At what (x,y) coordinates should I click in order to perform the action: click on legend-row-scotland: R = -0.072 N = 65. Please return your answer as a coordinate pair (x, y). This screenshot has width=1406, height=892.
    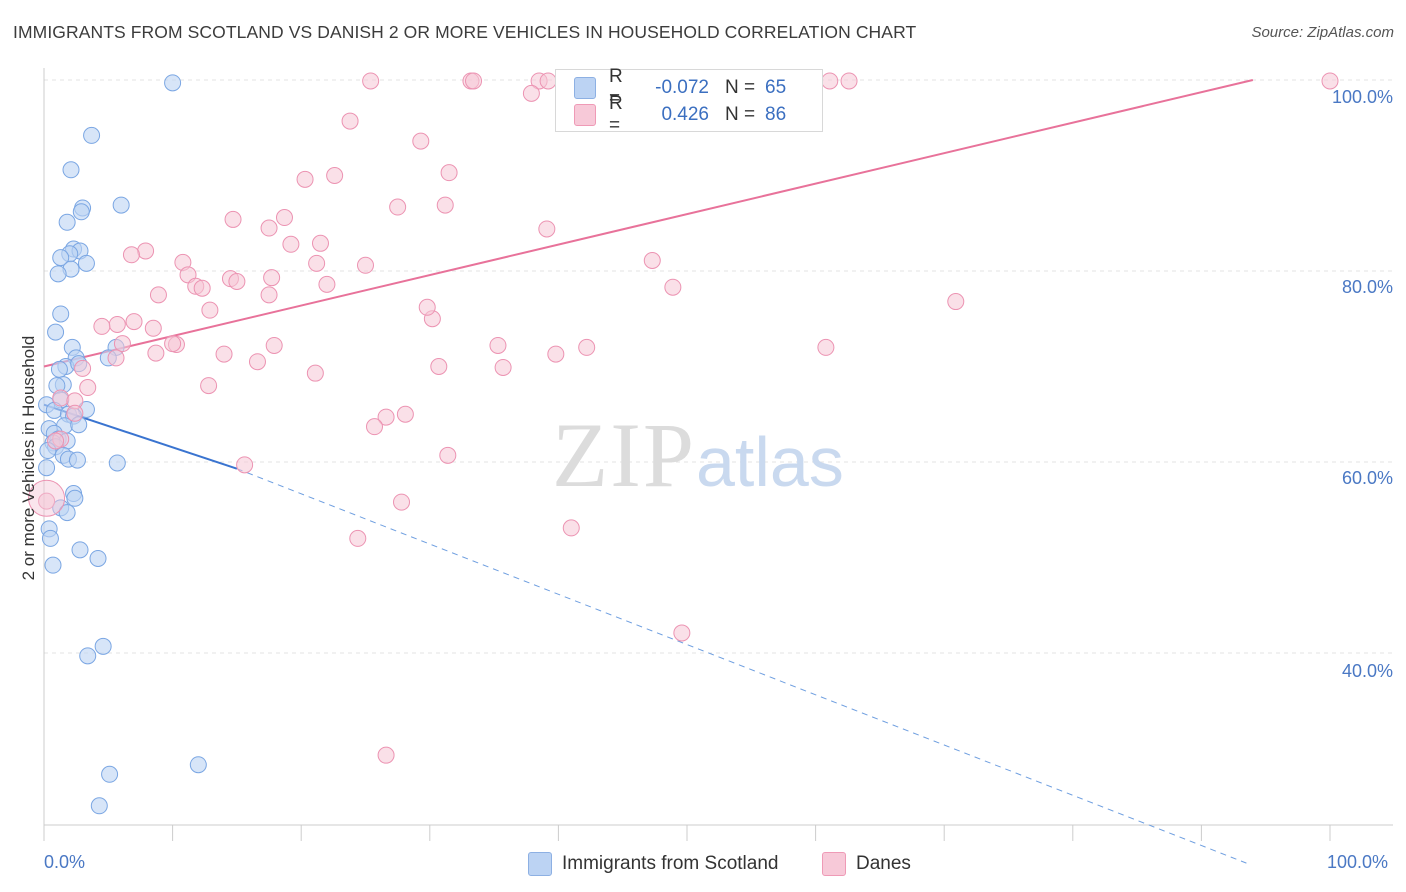
    Looking at the image, I should click on (680, 87).